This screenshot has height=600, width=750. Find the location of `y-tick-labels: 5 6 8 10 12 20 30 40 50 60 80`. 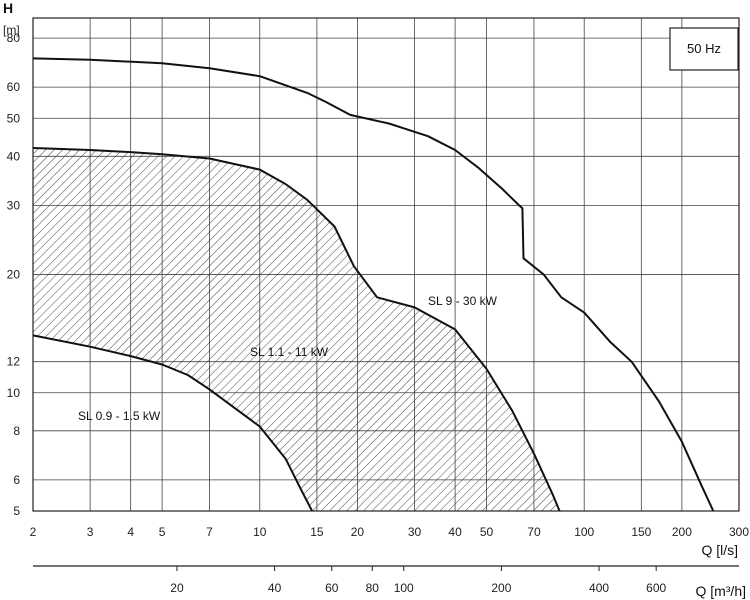

y-tick-labels: 5 6 8 10 12 20 30 40 50 60 80 is located at coordinates (14, 274).